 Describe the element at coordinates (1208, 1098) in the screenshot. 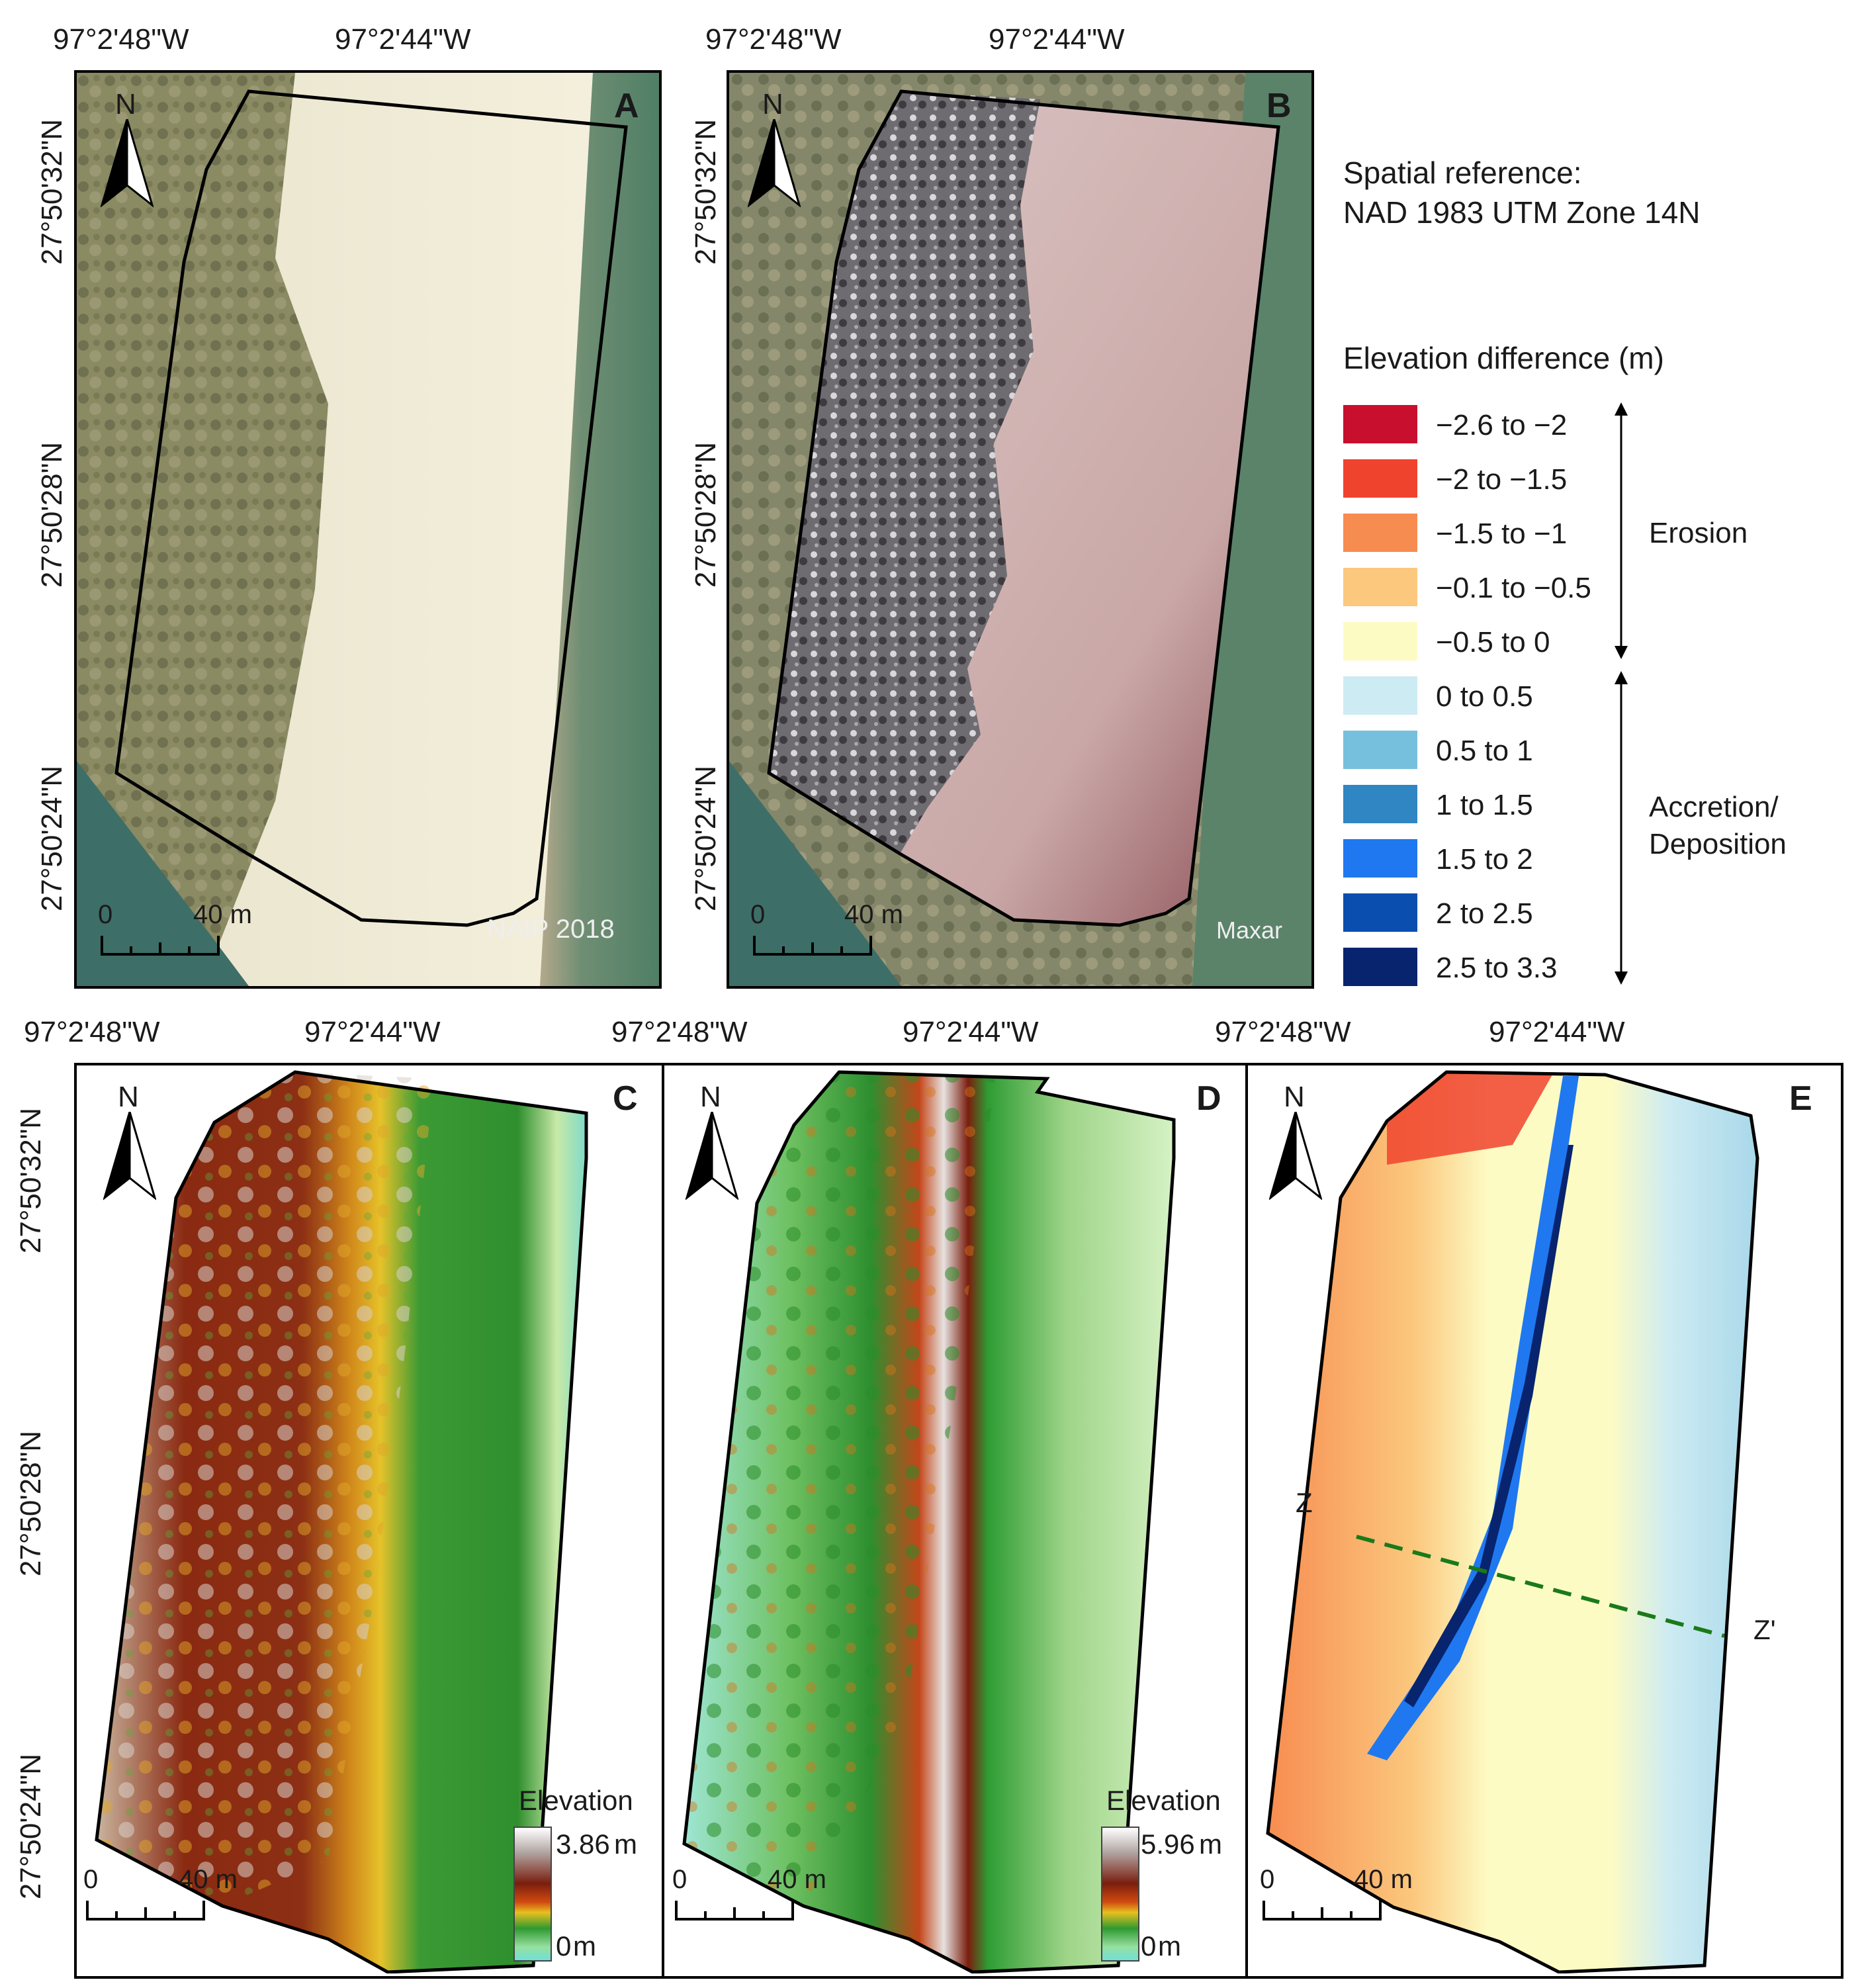

I see `panel-d-letter: D` at that location.